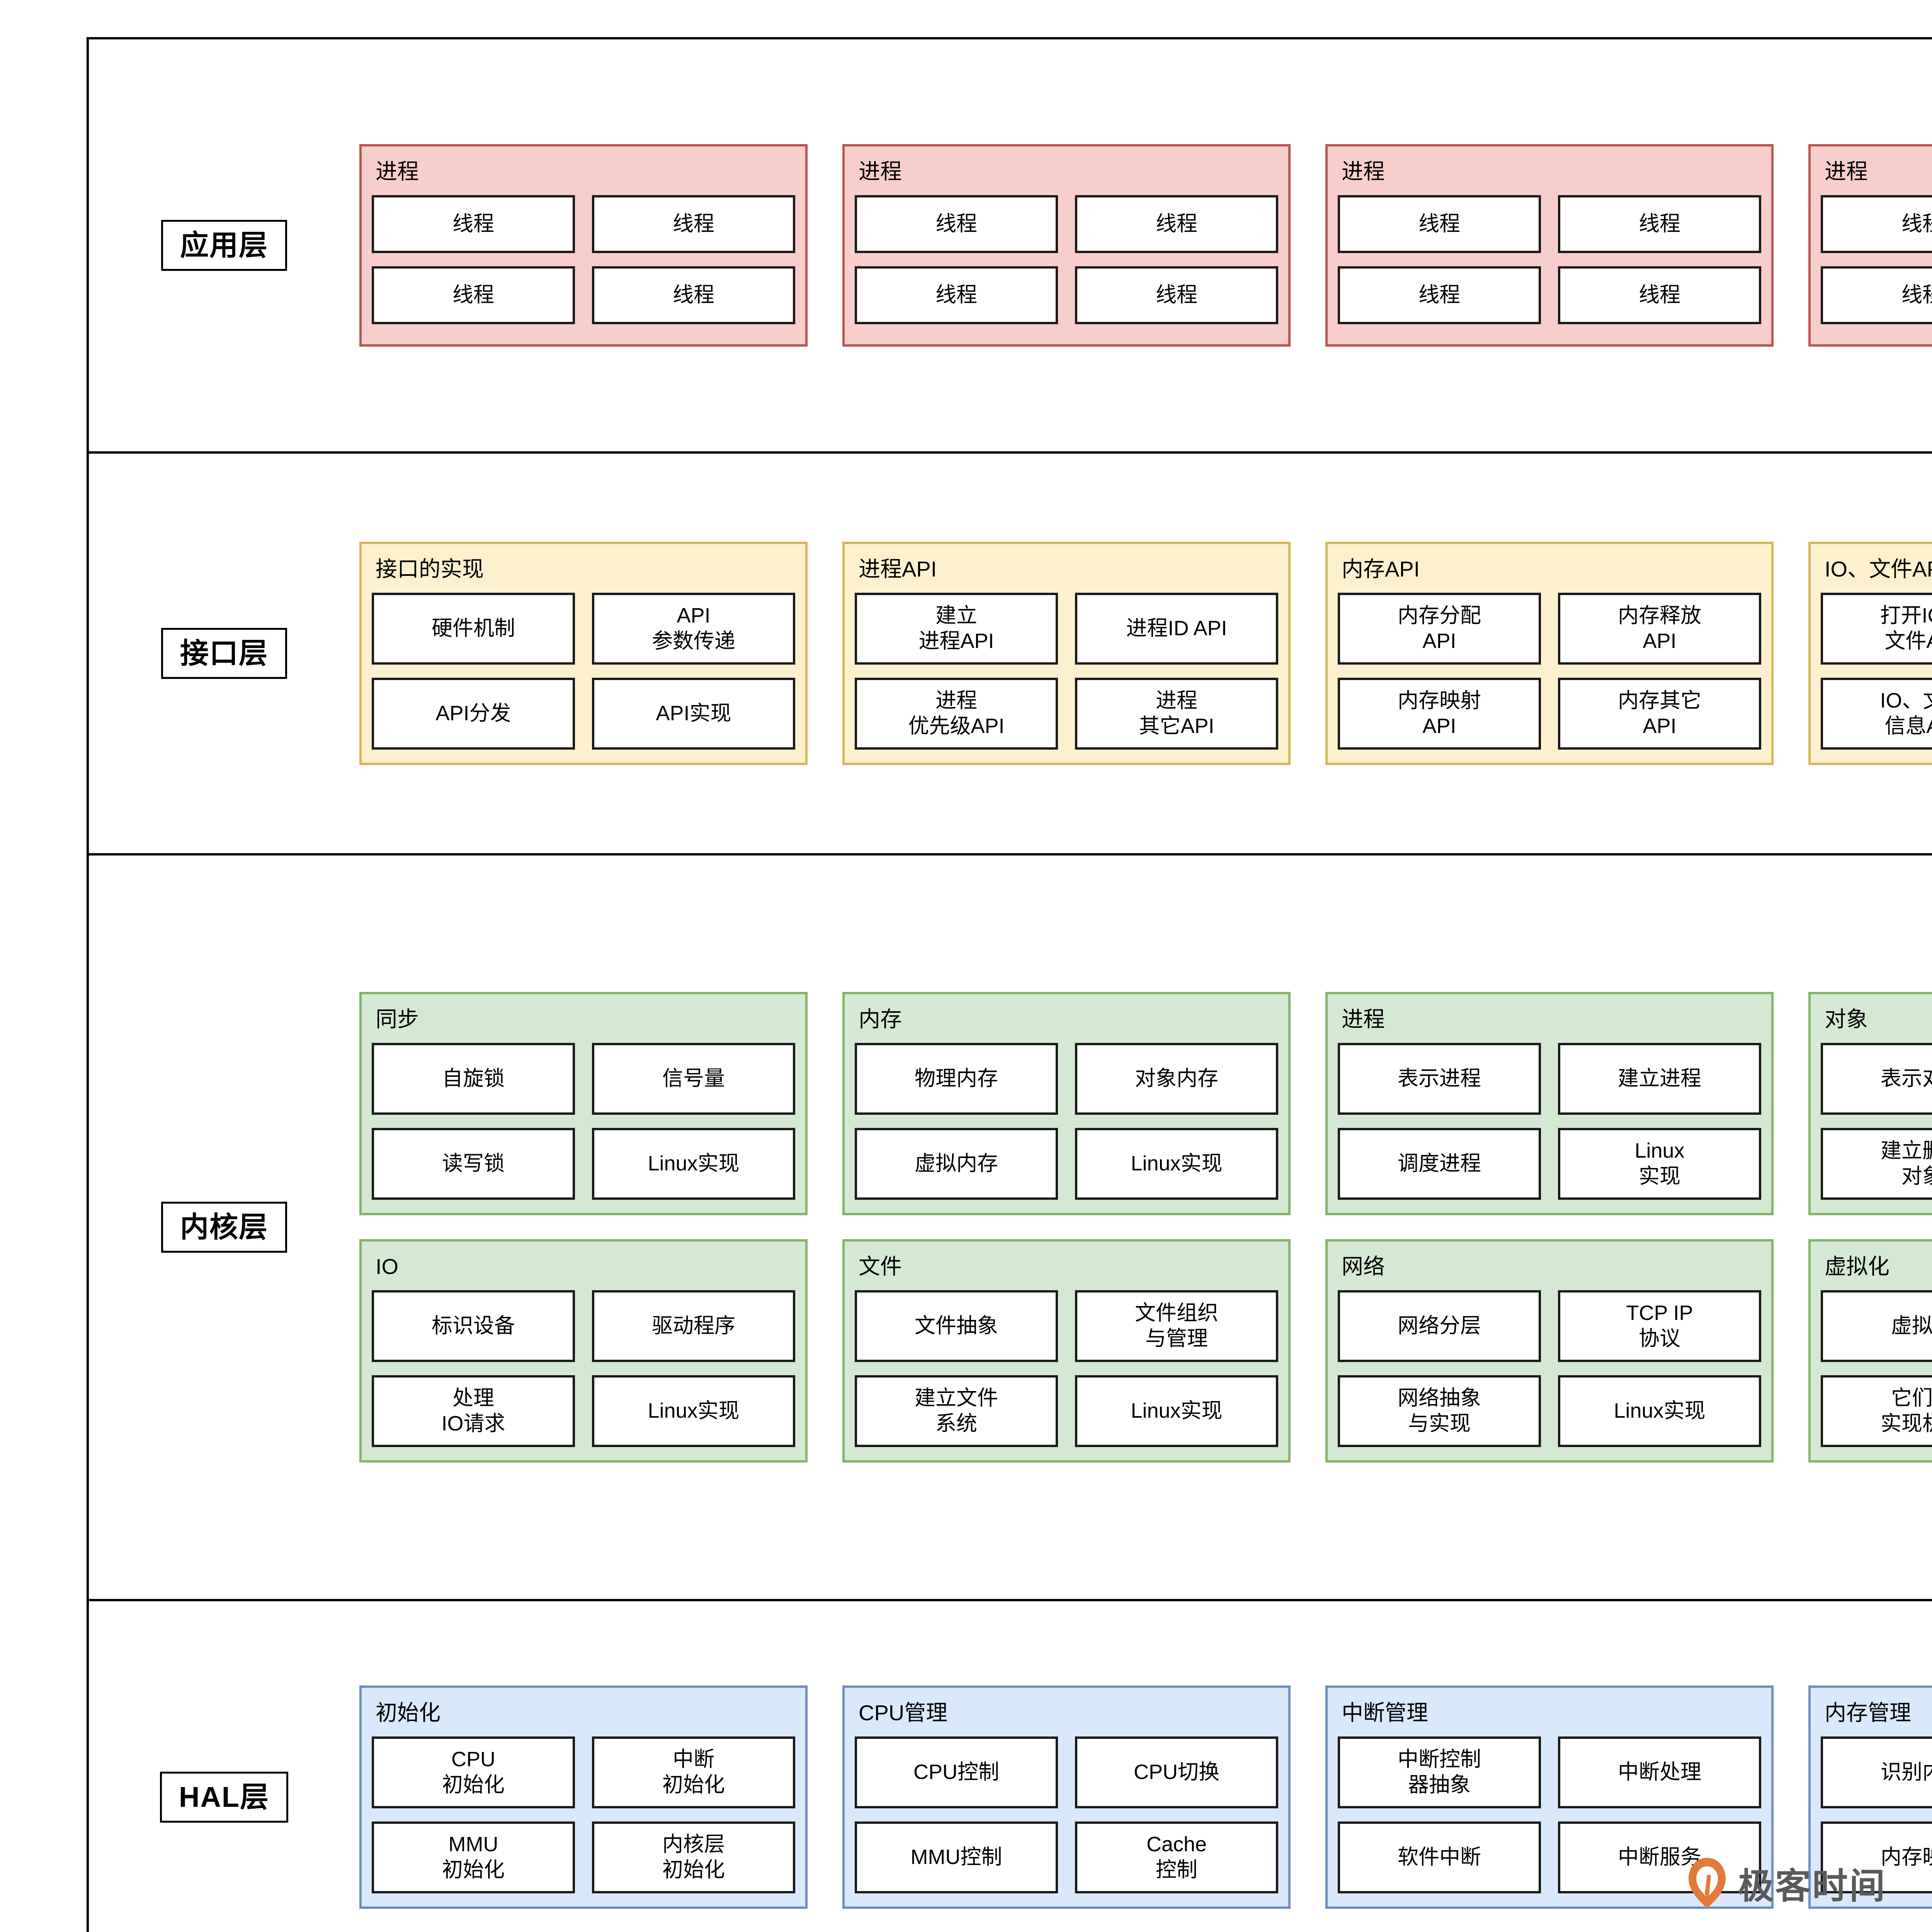 The width and height of the screenshot is (1932, 1932). What do you see at coordinates (224, 246) in the screenshot?
I see `layer-label-cell: 应用层` at bounding box center [224, 246].